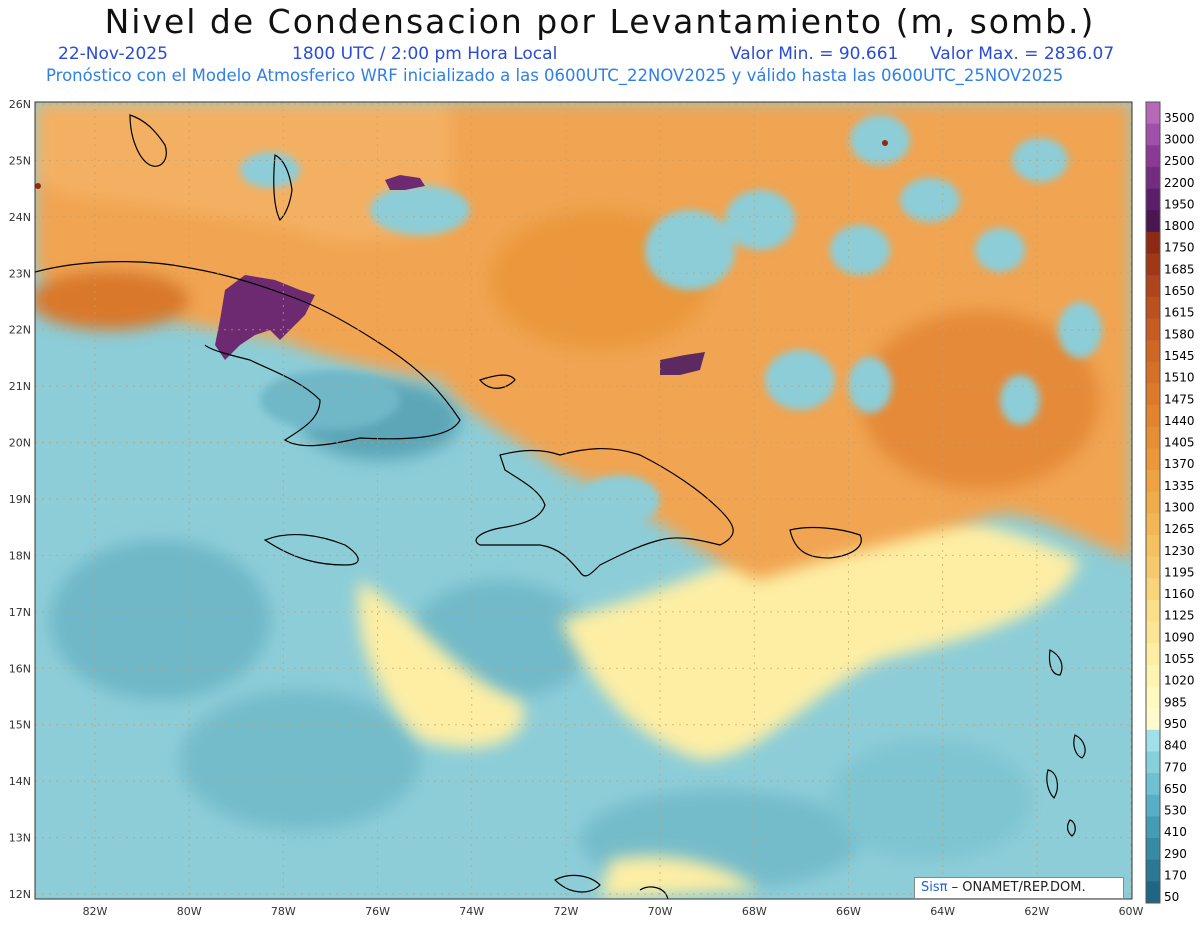 The height and width of the screenshot is (927, 1200). Describe the element at coordinates (1179, 421) in the screenshot. I see `colorbar-label: 1440` at that location.